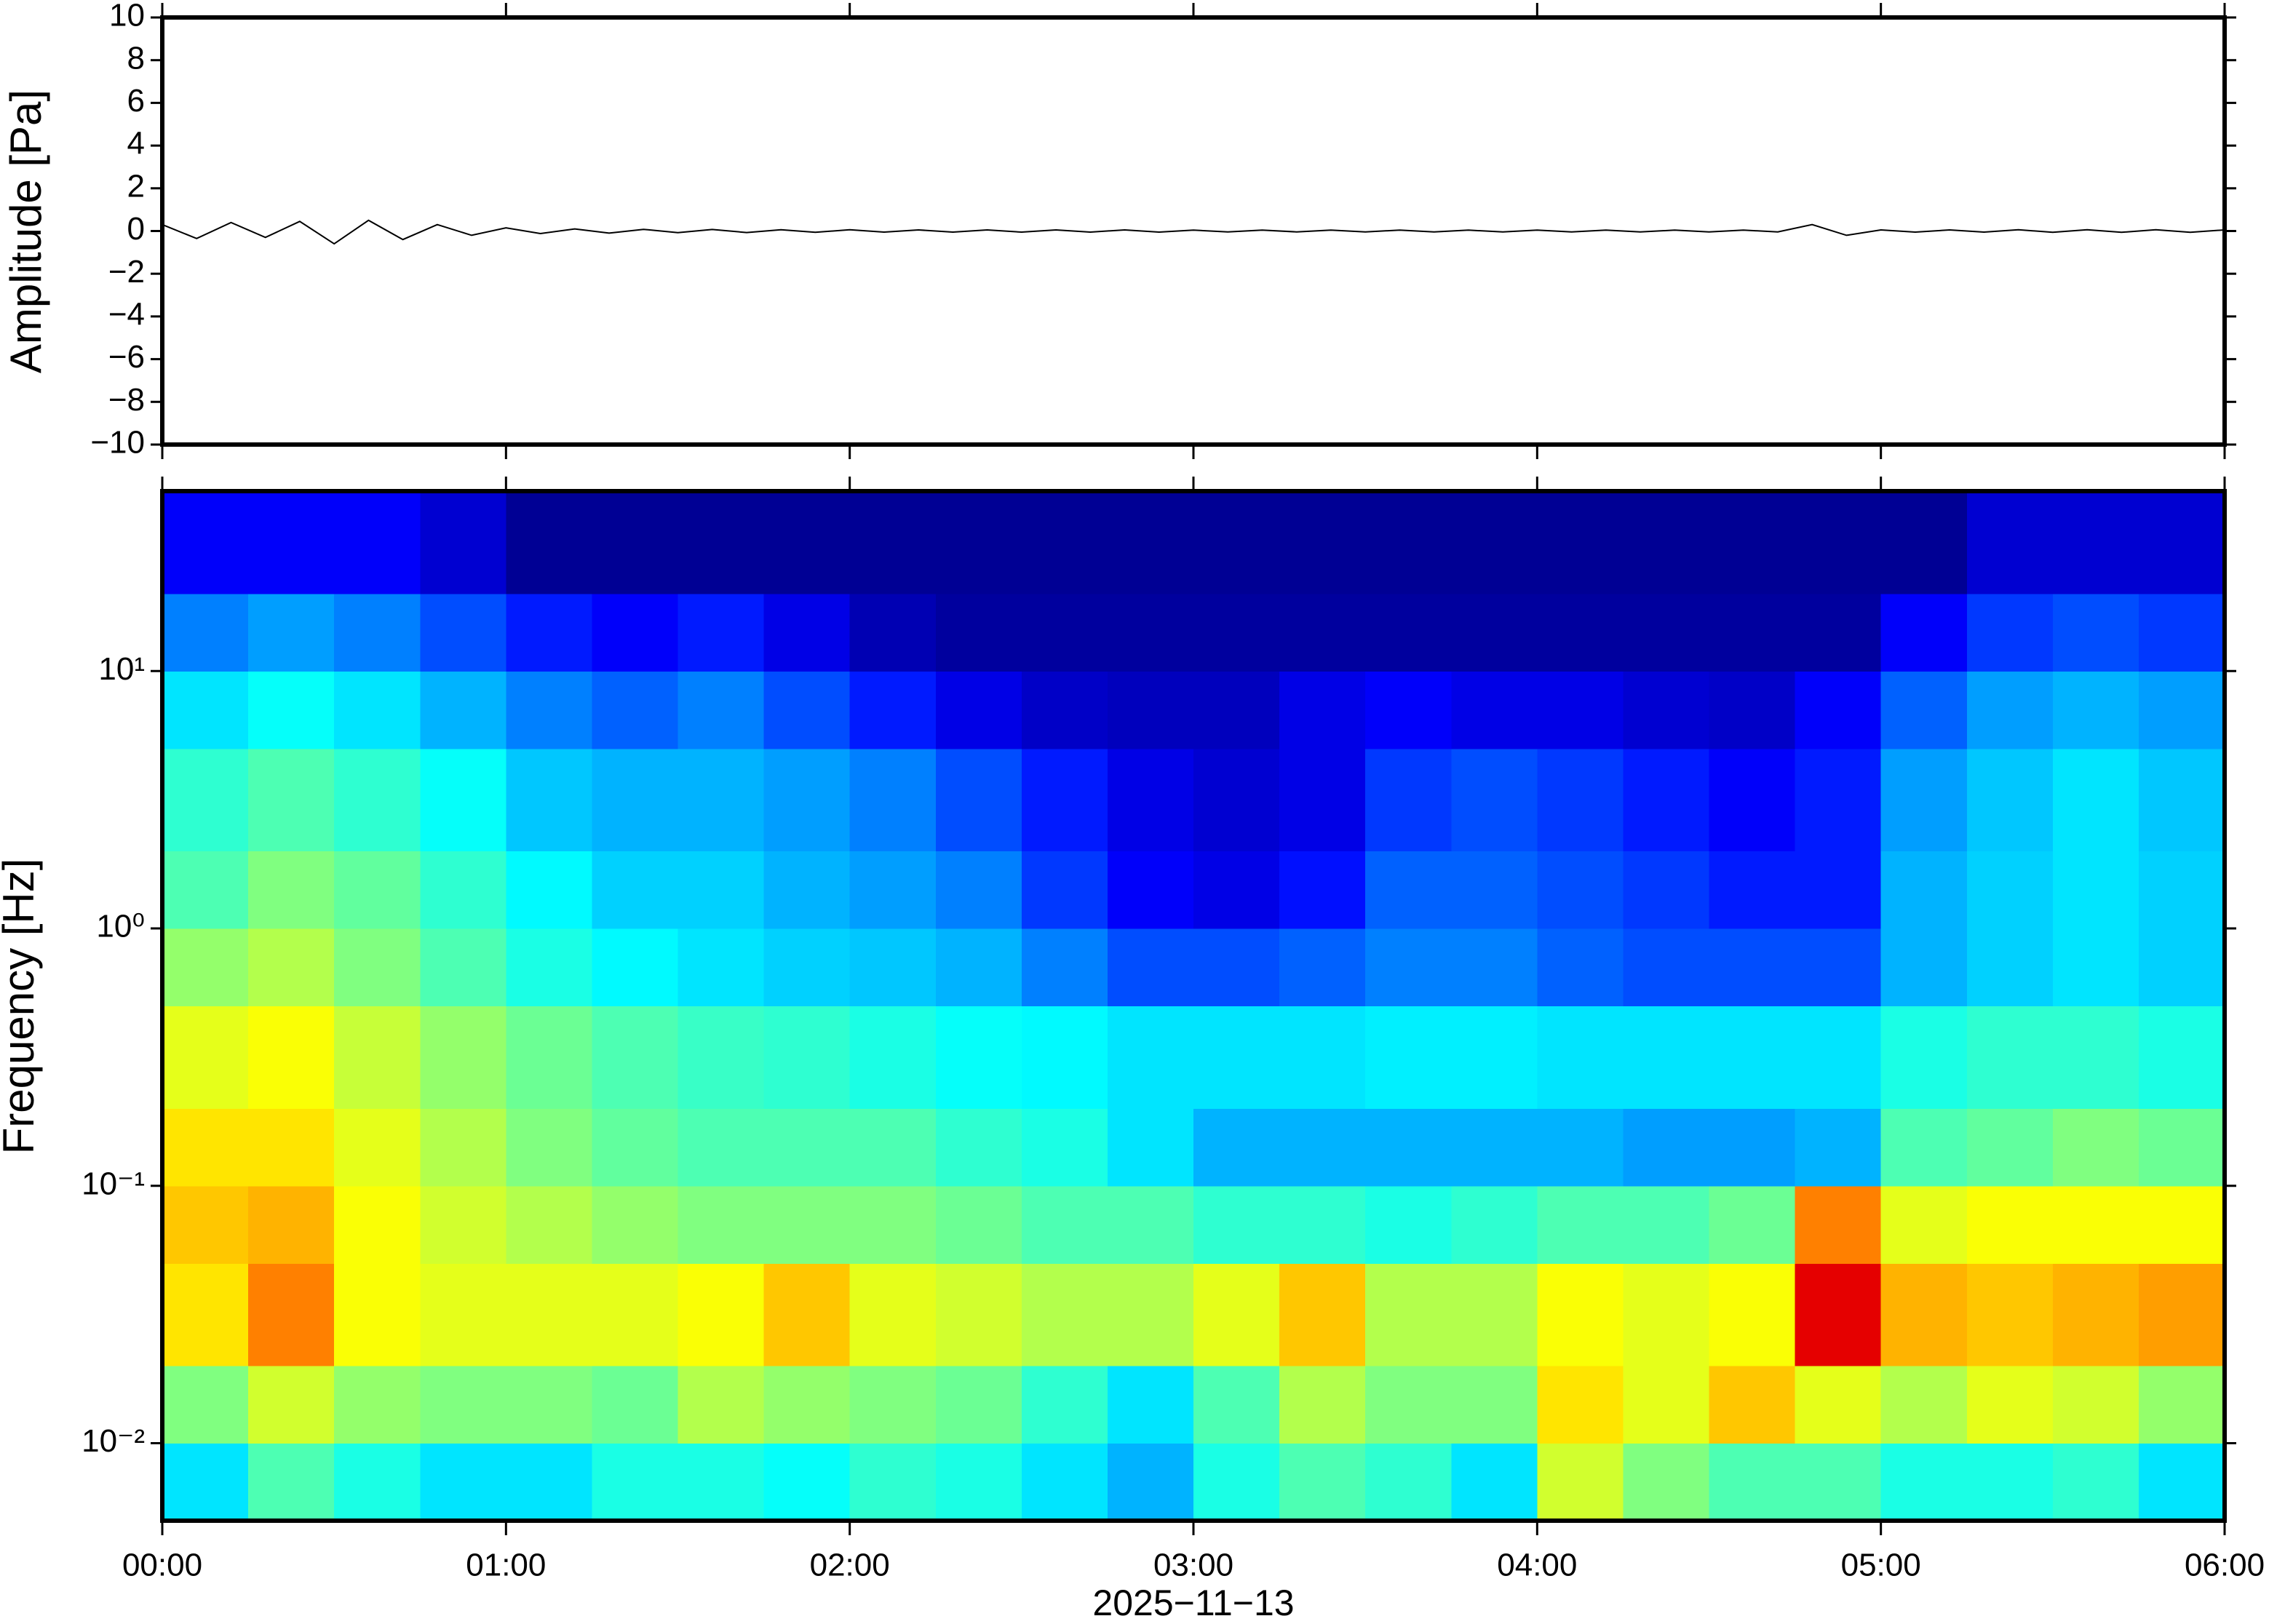  Describe the element at coordinates (1193, 1565) in the screenshot. I see `x-tick-label: 03:00` at that location.